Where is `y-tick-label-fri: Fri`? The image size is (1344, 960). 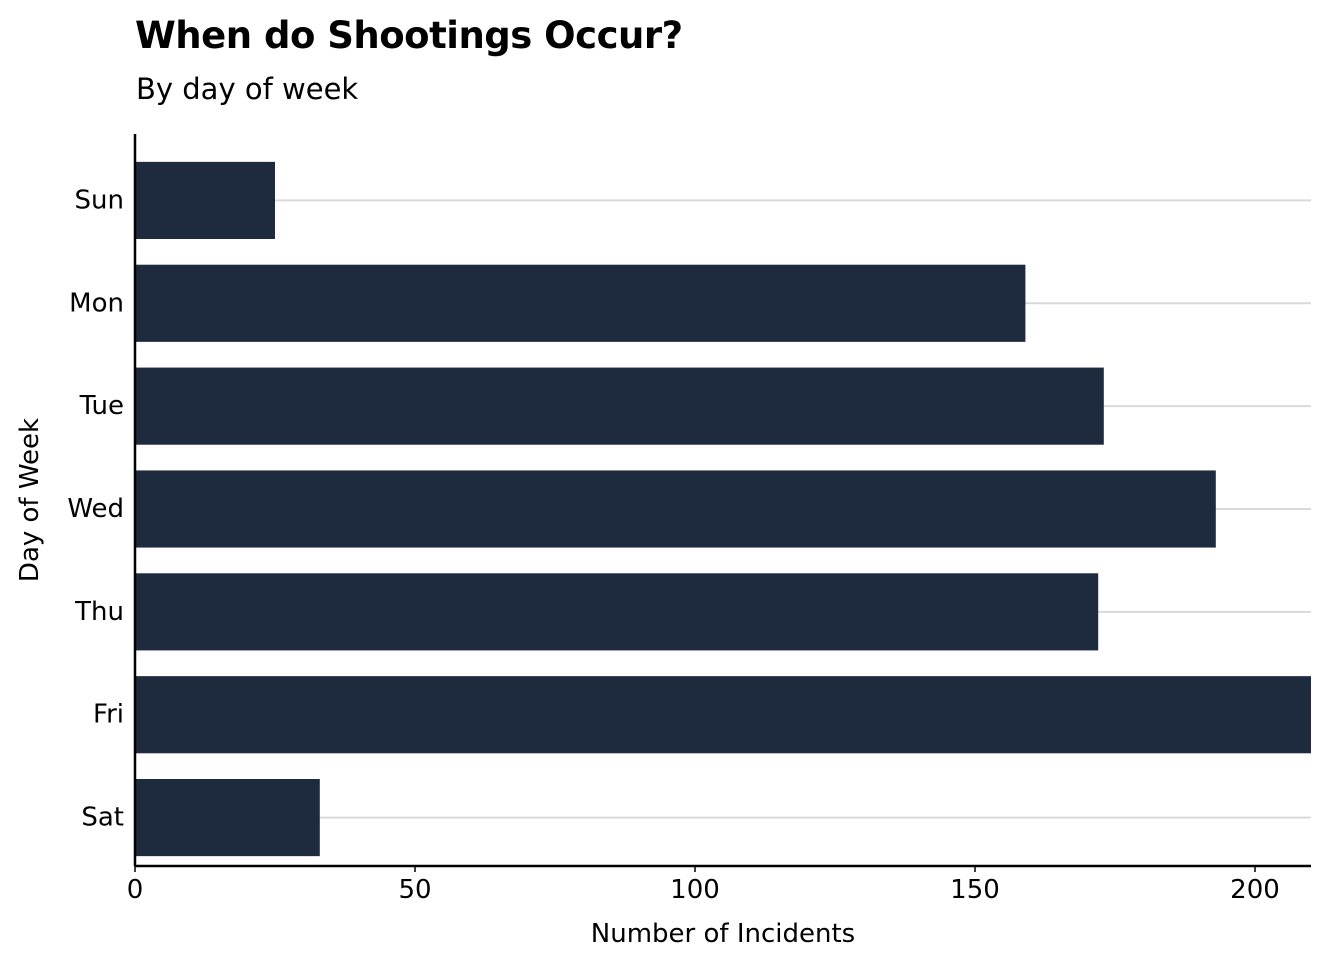 y-tick-label-fri: Fri is located at coordinates (108, 715).